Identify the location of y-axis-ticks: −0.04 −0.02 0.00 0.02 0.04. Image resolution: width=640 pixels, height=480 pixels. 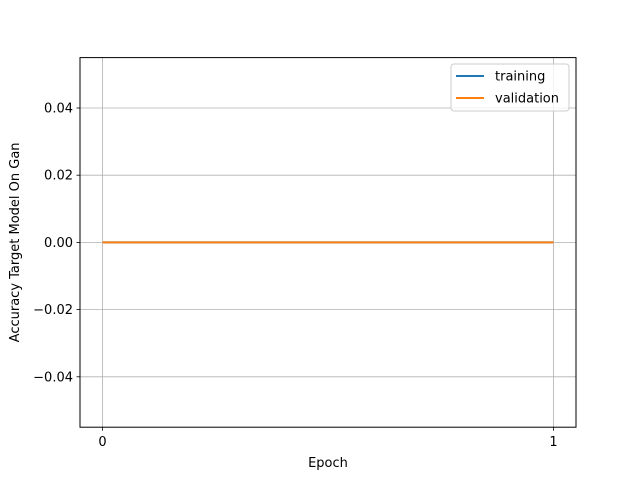
(56, 243).